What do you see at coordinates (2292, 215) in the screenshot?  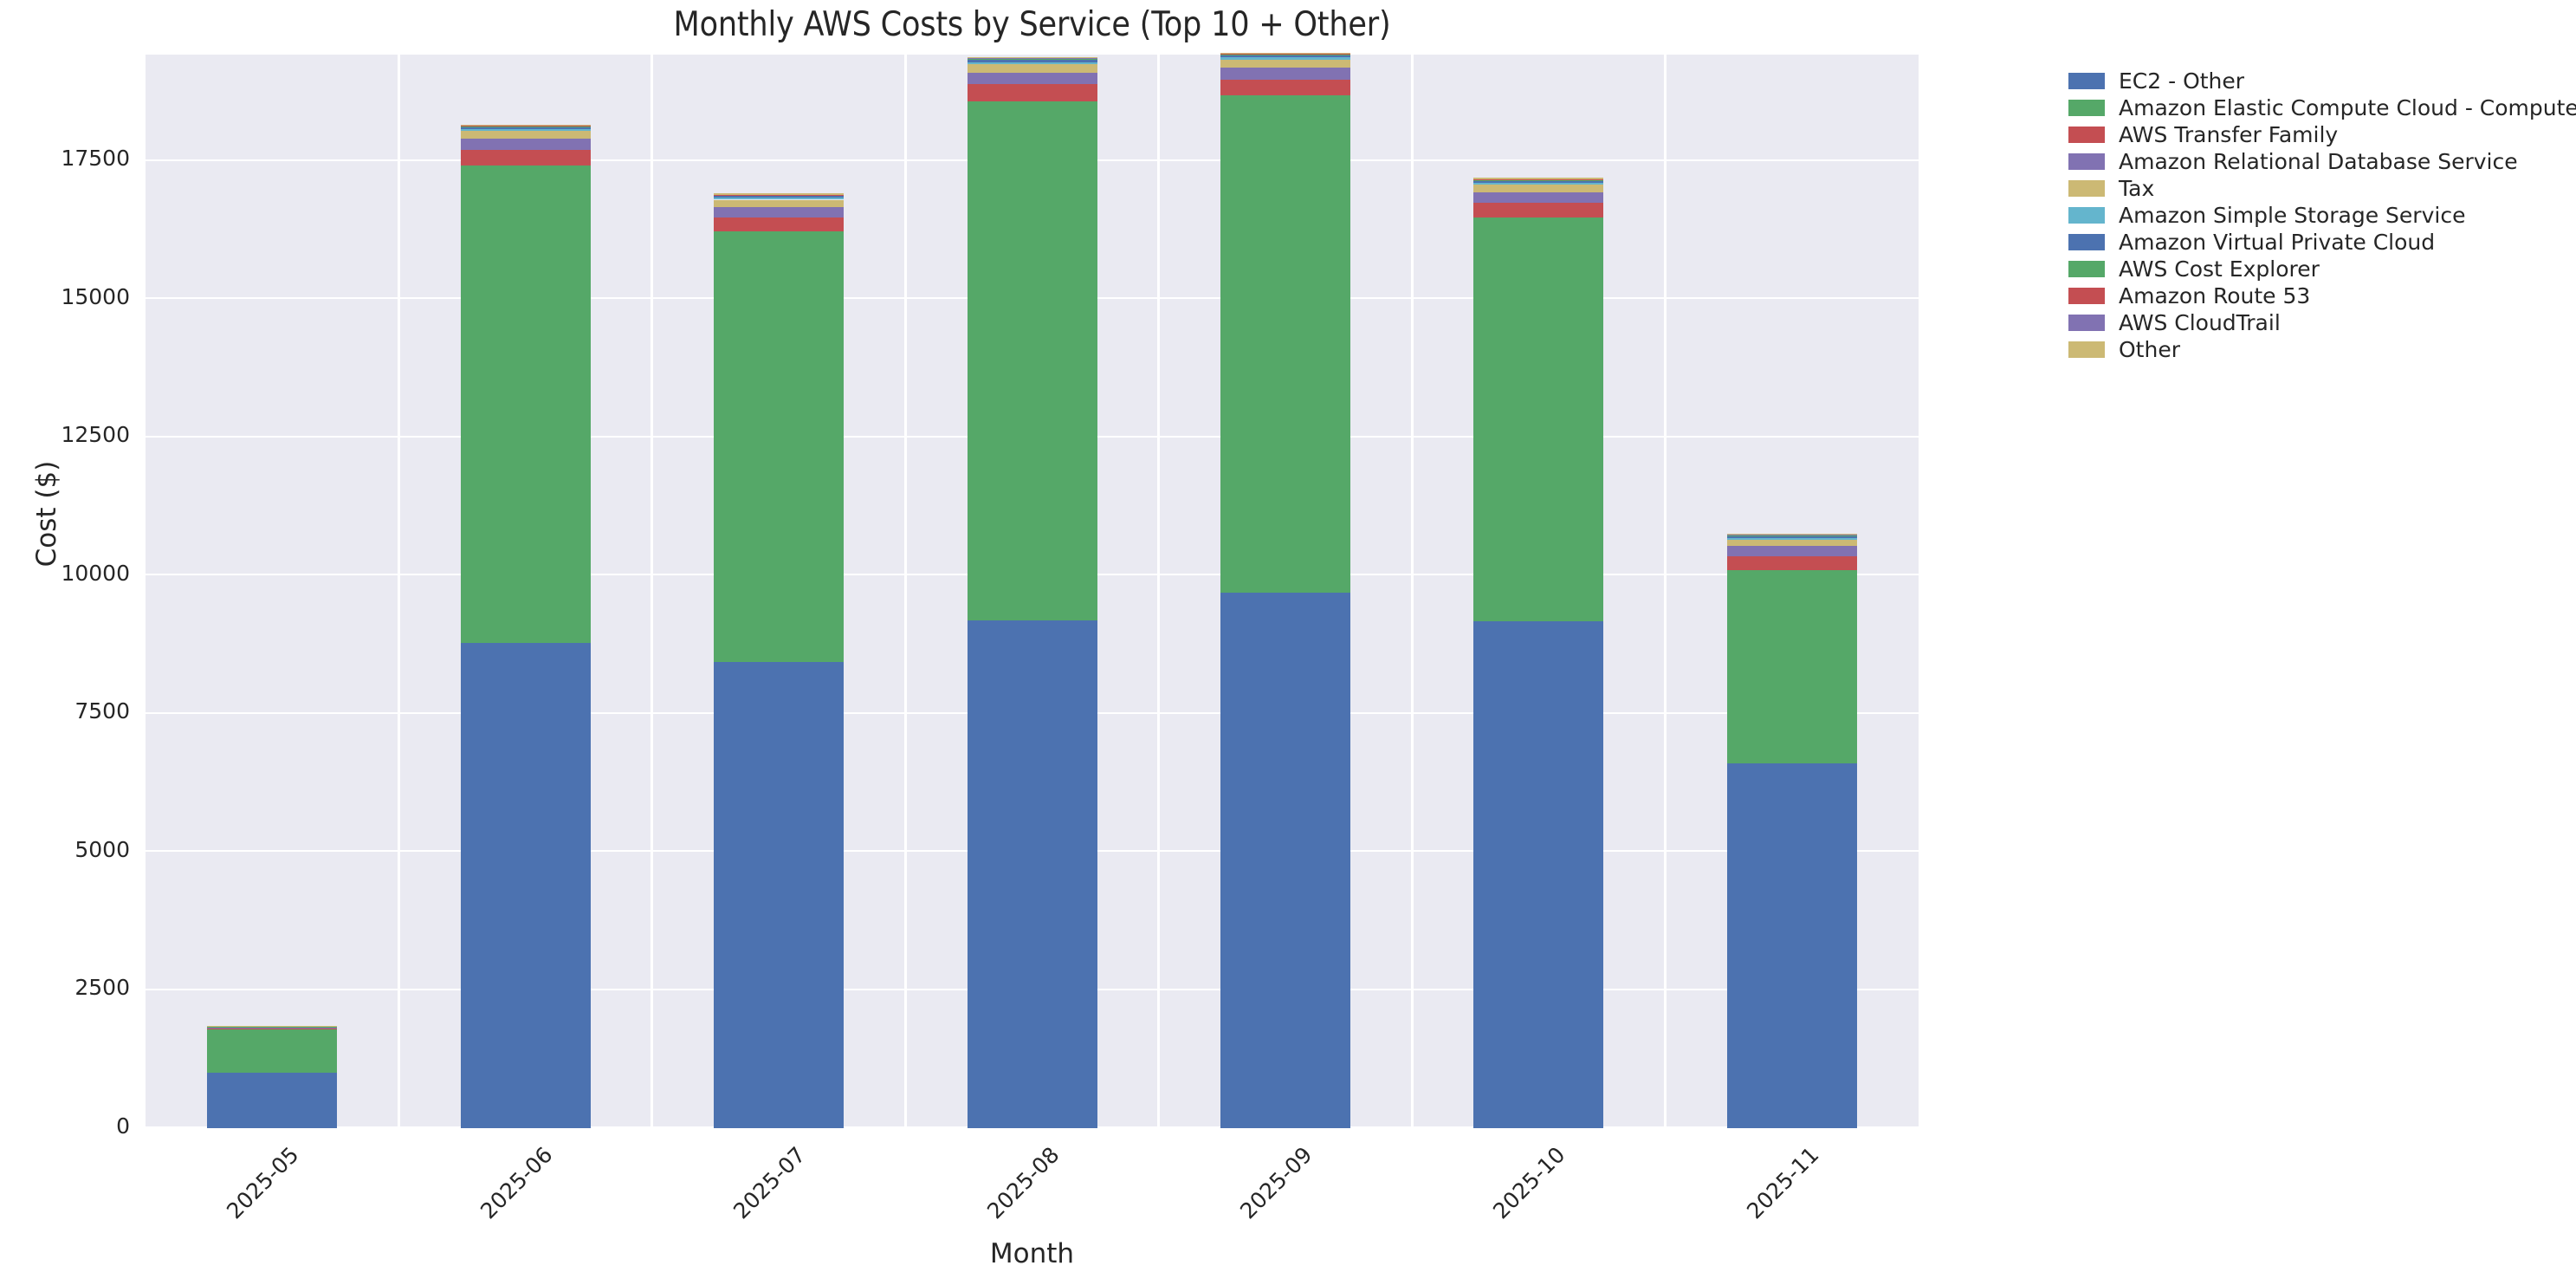 I see `legend-label: Amazon Simple Storage Service` at bounding box center [2292, 215].